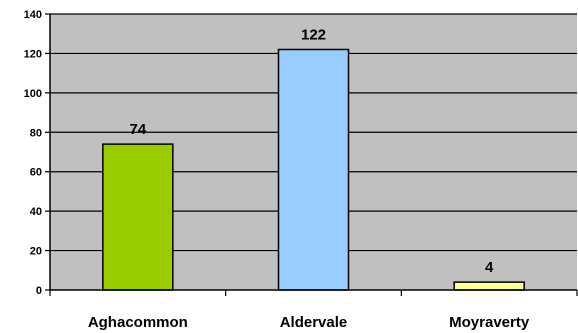 Image resolution: width=578 pixels, height=333 pixels. I want to click on y-tick-label: 140, so click(33, 15).